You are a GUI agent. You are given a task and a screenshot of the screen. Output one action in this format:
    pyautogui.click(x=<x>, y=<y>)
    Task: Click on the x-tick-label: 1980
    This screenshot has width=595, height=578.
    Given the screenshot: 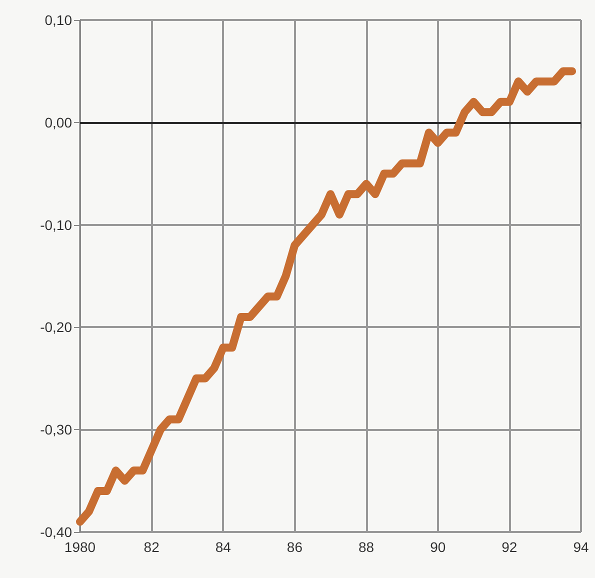 What is the action you would take?
    pyautogui.click(x=80, y=547)
    